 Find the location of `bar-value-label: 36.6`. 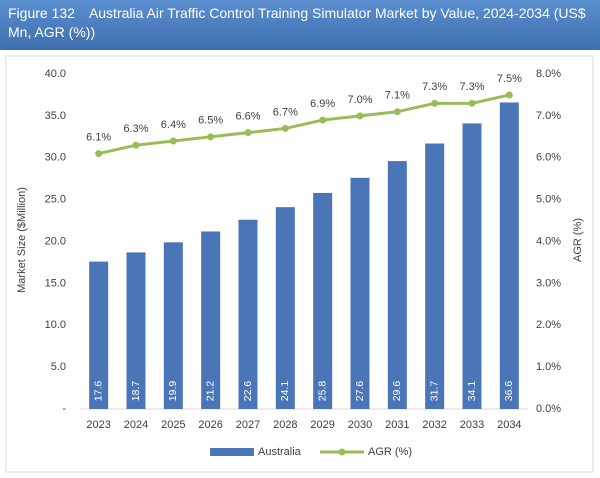

bar-value-label: 36.6 is located at coordinates (509, 391).